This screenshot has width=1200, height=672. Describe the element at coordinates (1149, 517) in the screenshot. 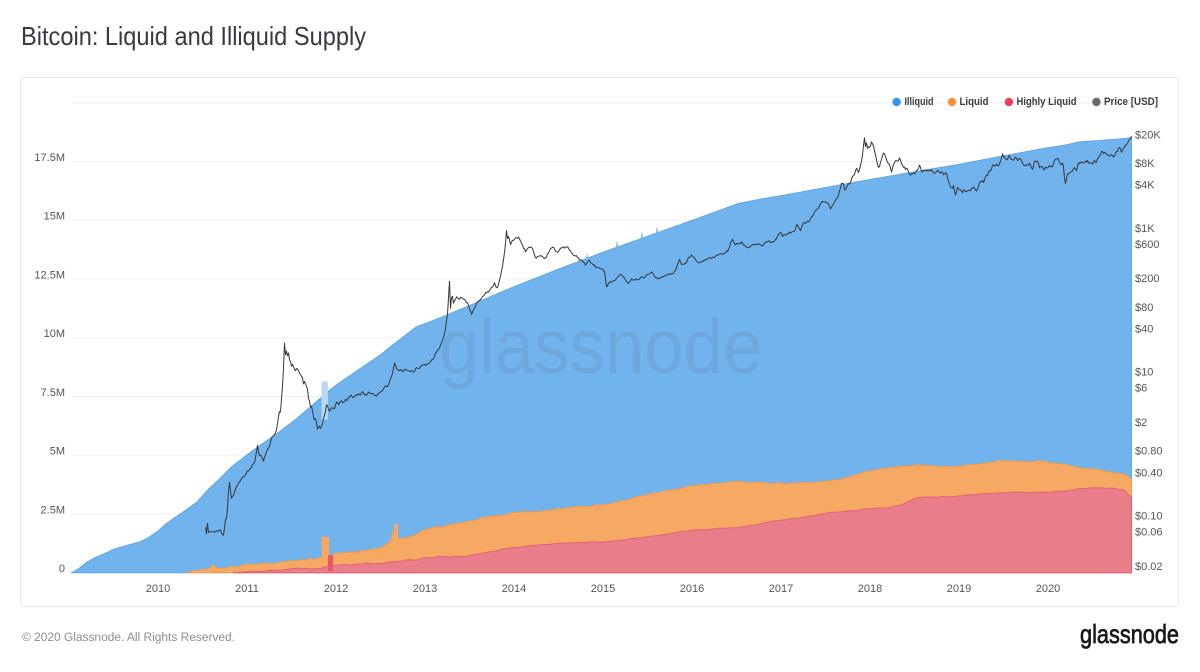

I see `svg-text: $0.10` at that location.